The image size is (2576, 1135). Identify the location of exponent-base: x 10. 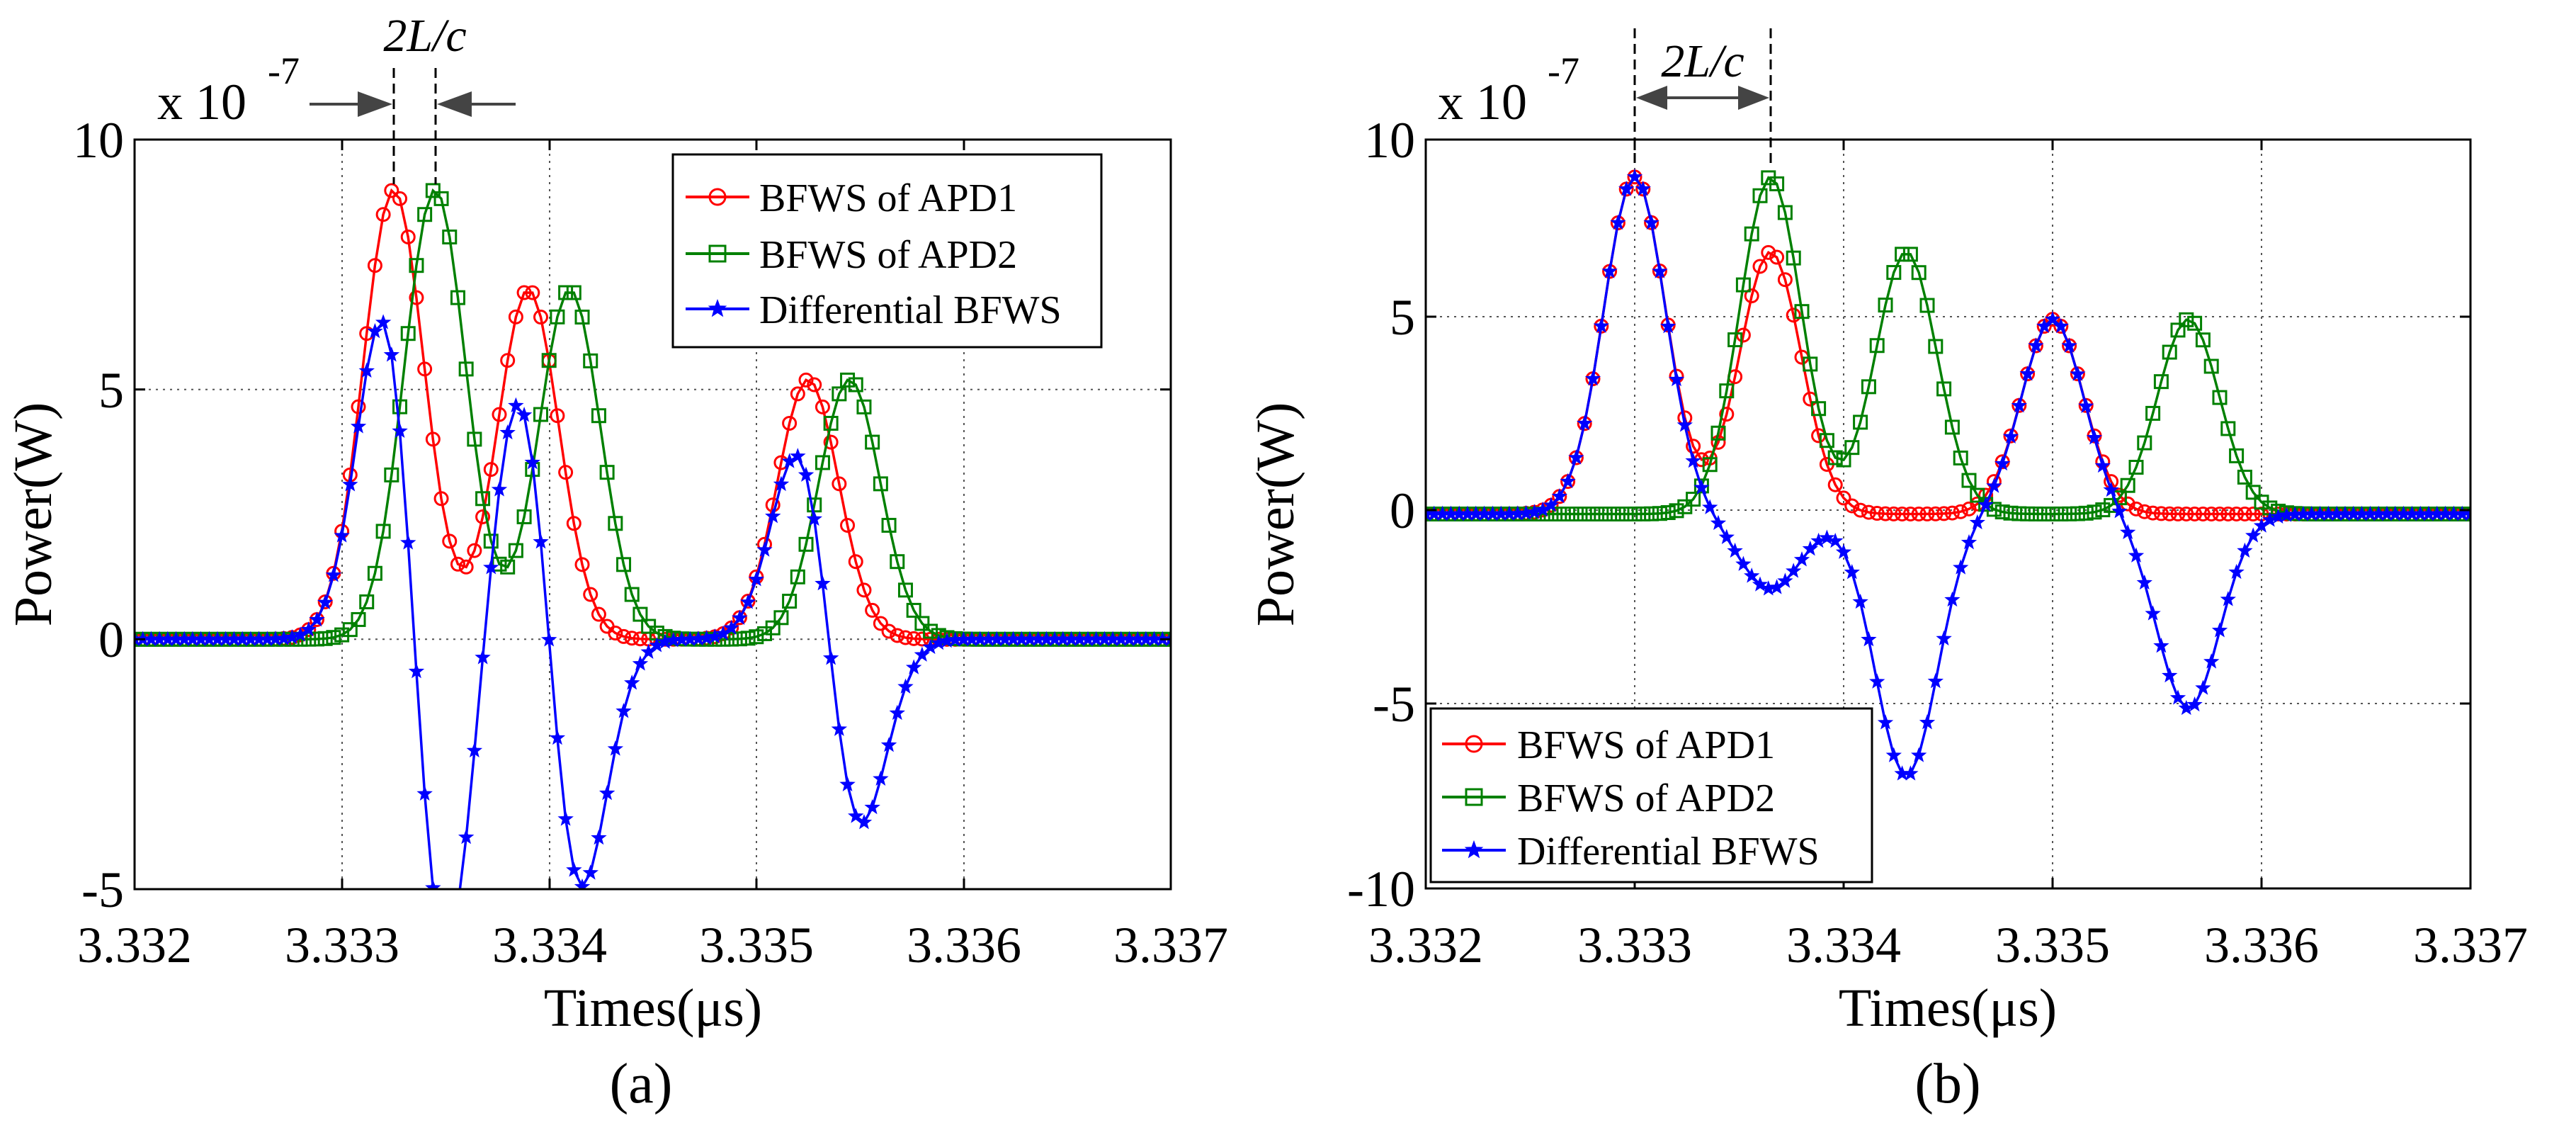
(201, 102).